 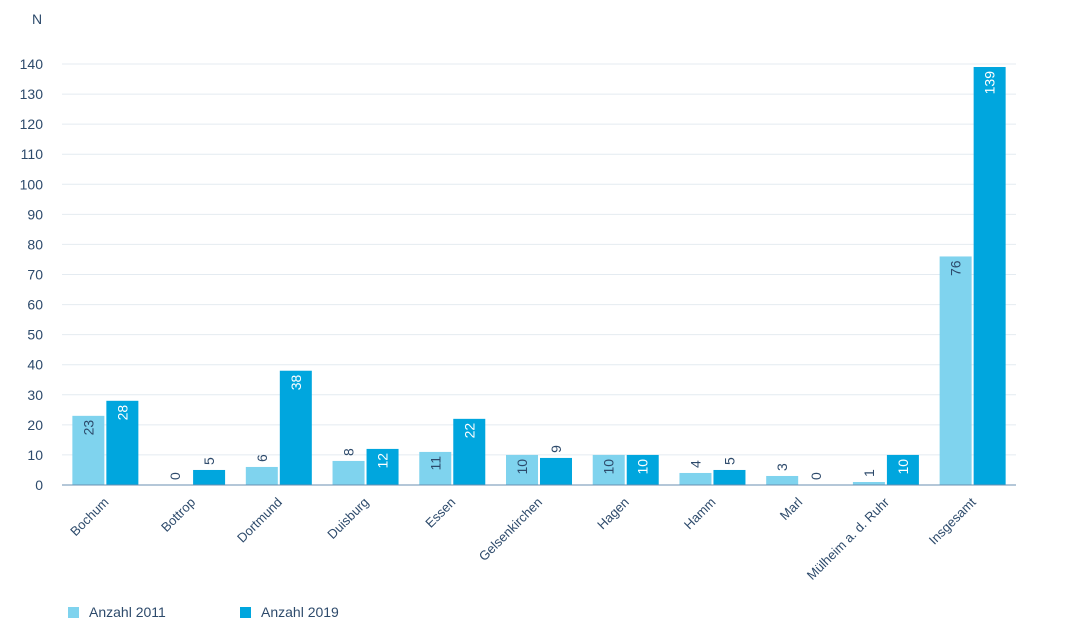 I want to click on legend-item-2011: Anzahl 2011, so click(x=154, y=612).